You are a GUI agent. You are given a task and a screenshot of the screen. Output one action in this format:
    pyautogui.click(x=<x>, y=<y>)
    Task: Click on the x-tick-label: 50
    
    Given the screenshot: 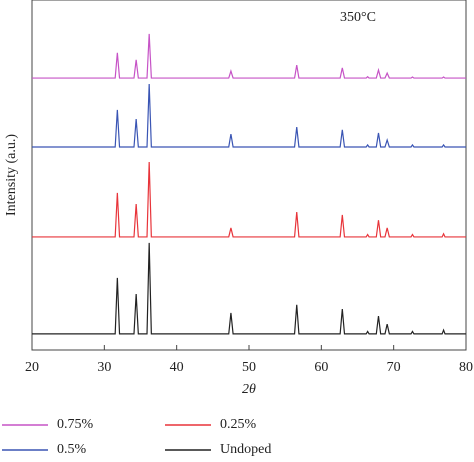 What is the action you would take?
    pyautogui.click(x=249, y=367)
    